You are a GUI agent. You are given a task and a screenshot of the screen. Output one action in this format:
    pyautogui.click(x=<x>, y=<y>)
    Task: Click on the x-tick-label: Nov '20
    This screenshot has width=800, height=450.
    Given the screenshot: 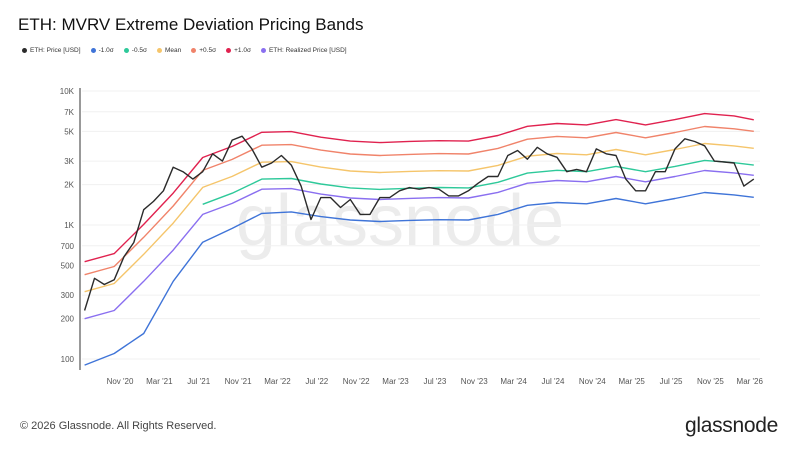 What is the action you would take?
    pyautogui.click(x=120, y=381)
    